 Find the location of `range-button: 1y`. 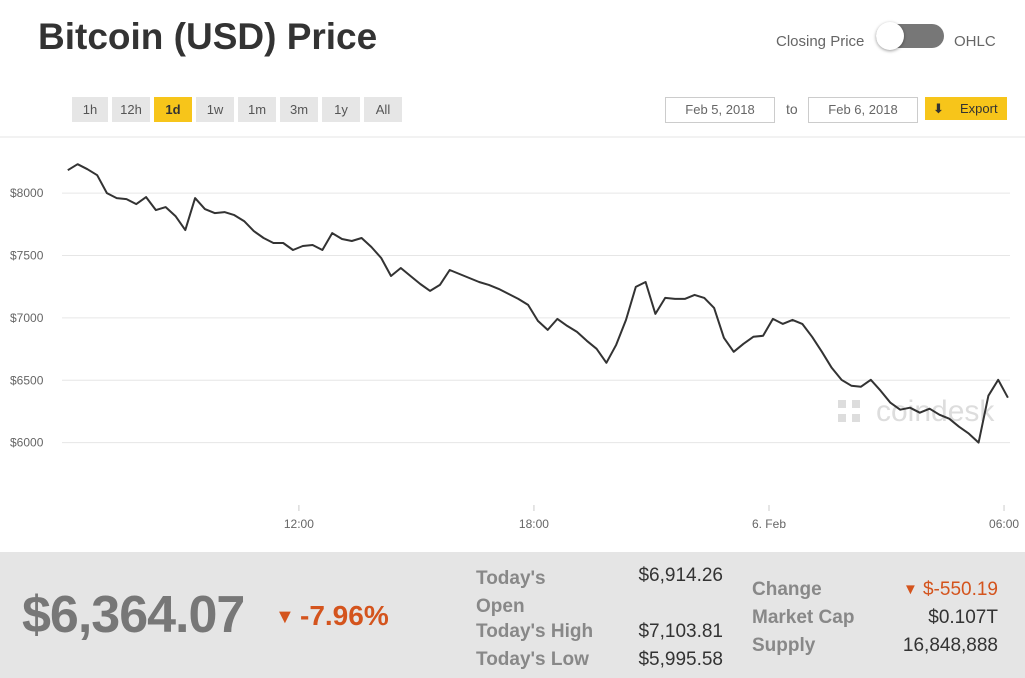

range-button: 1y is located at coordinates (341, 109).